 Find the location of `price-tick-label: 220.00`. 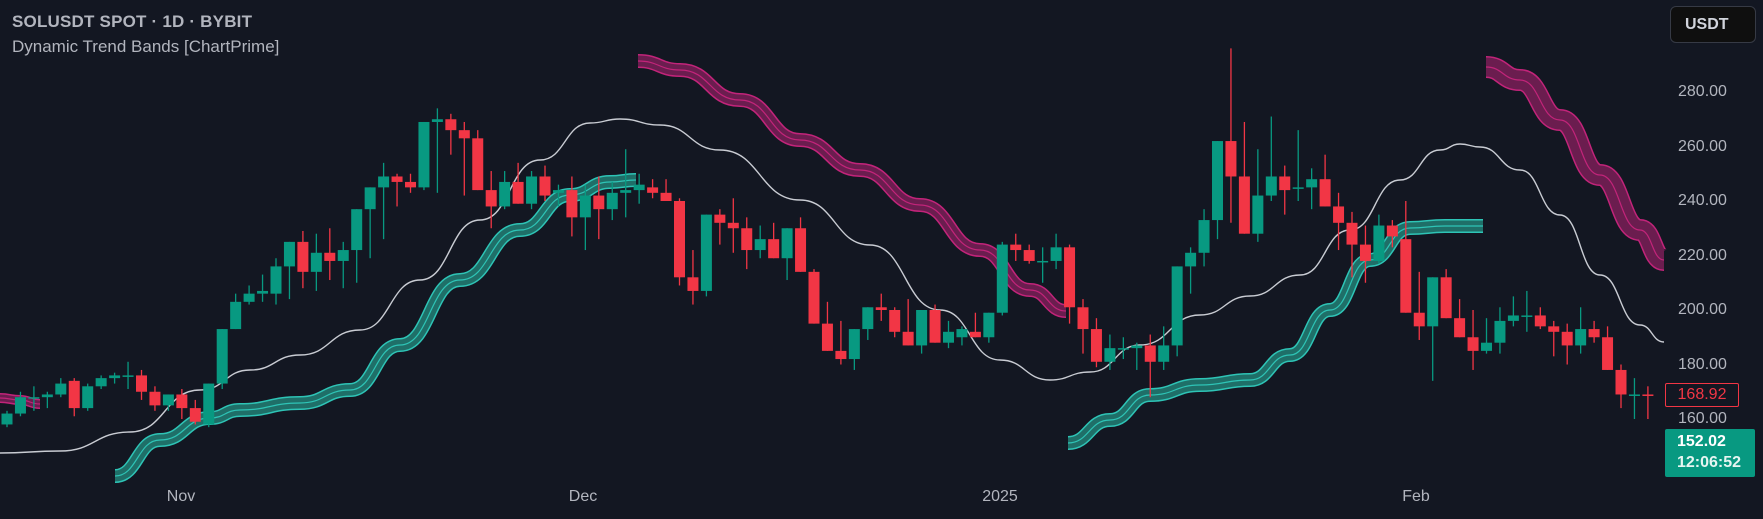

price-tick-label: 220.00 is located at coordinates (1702, 255).